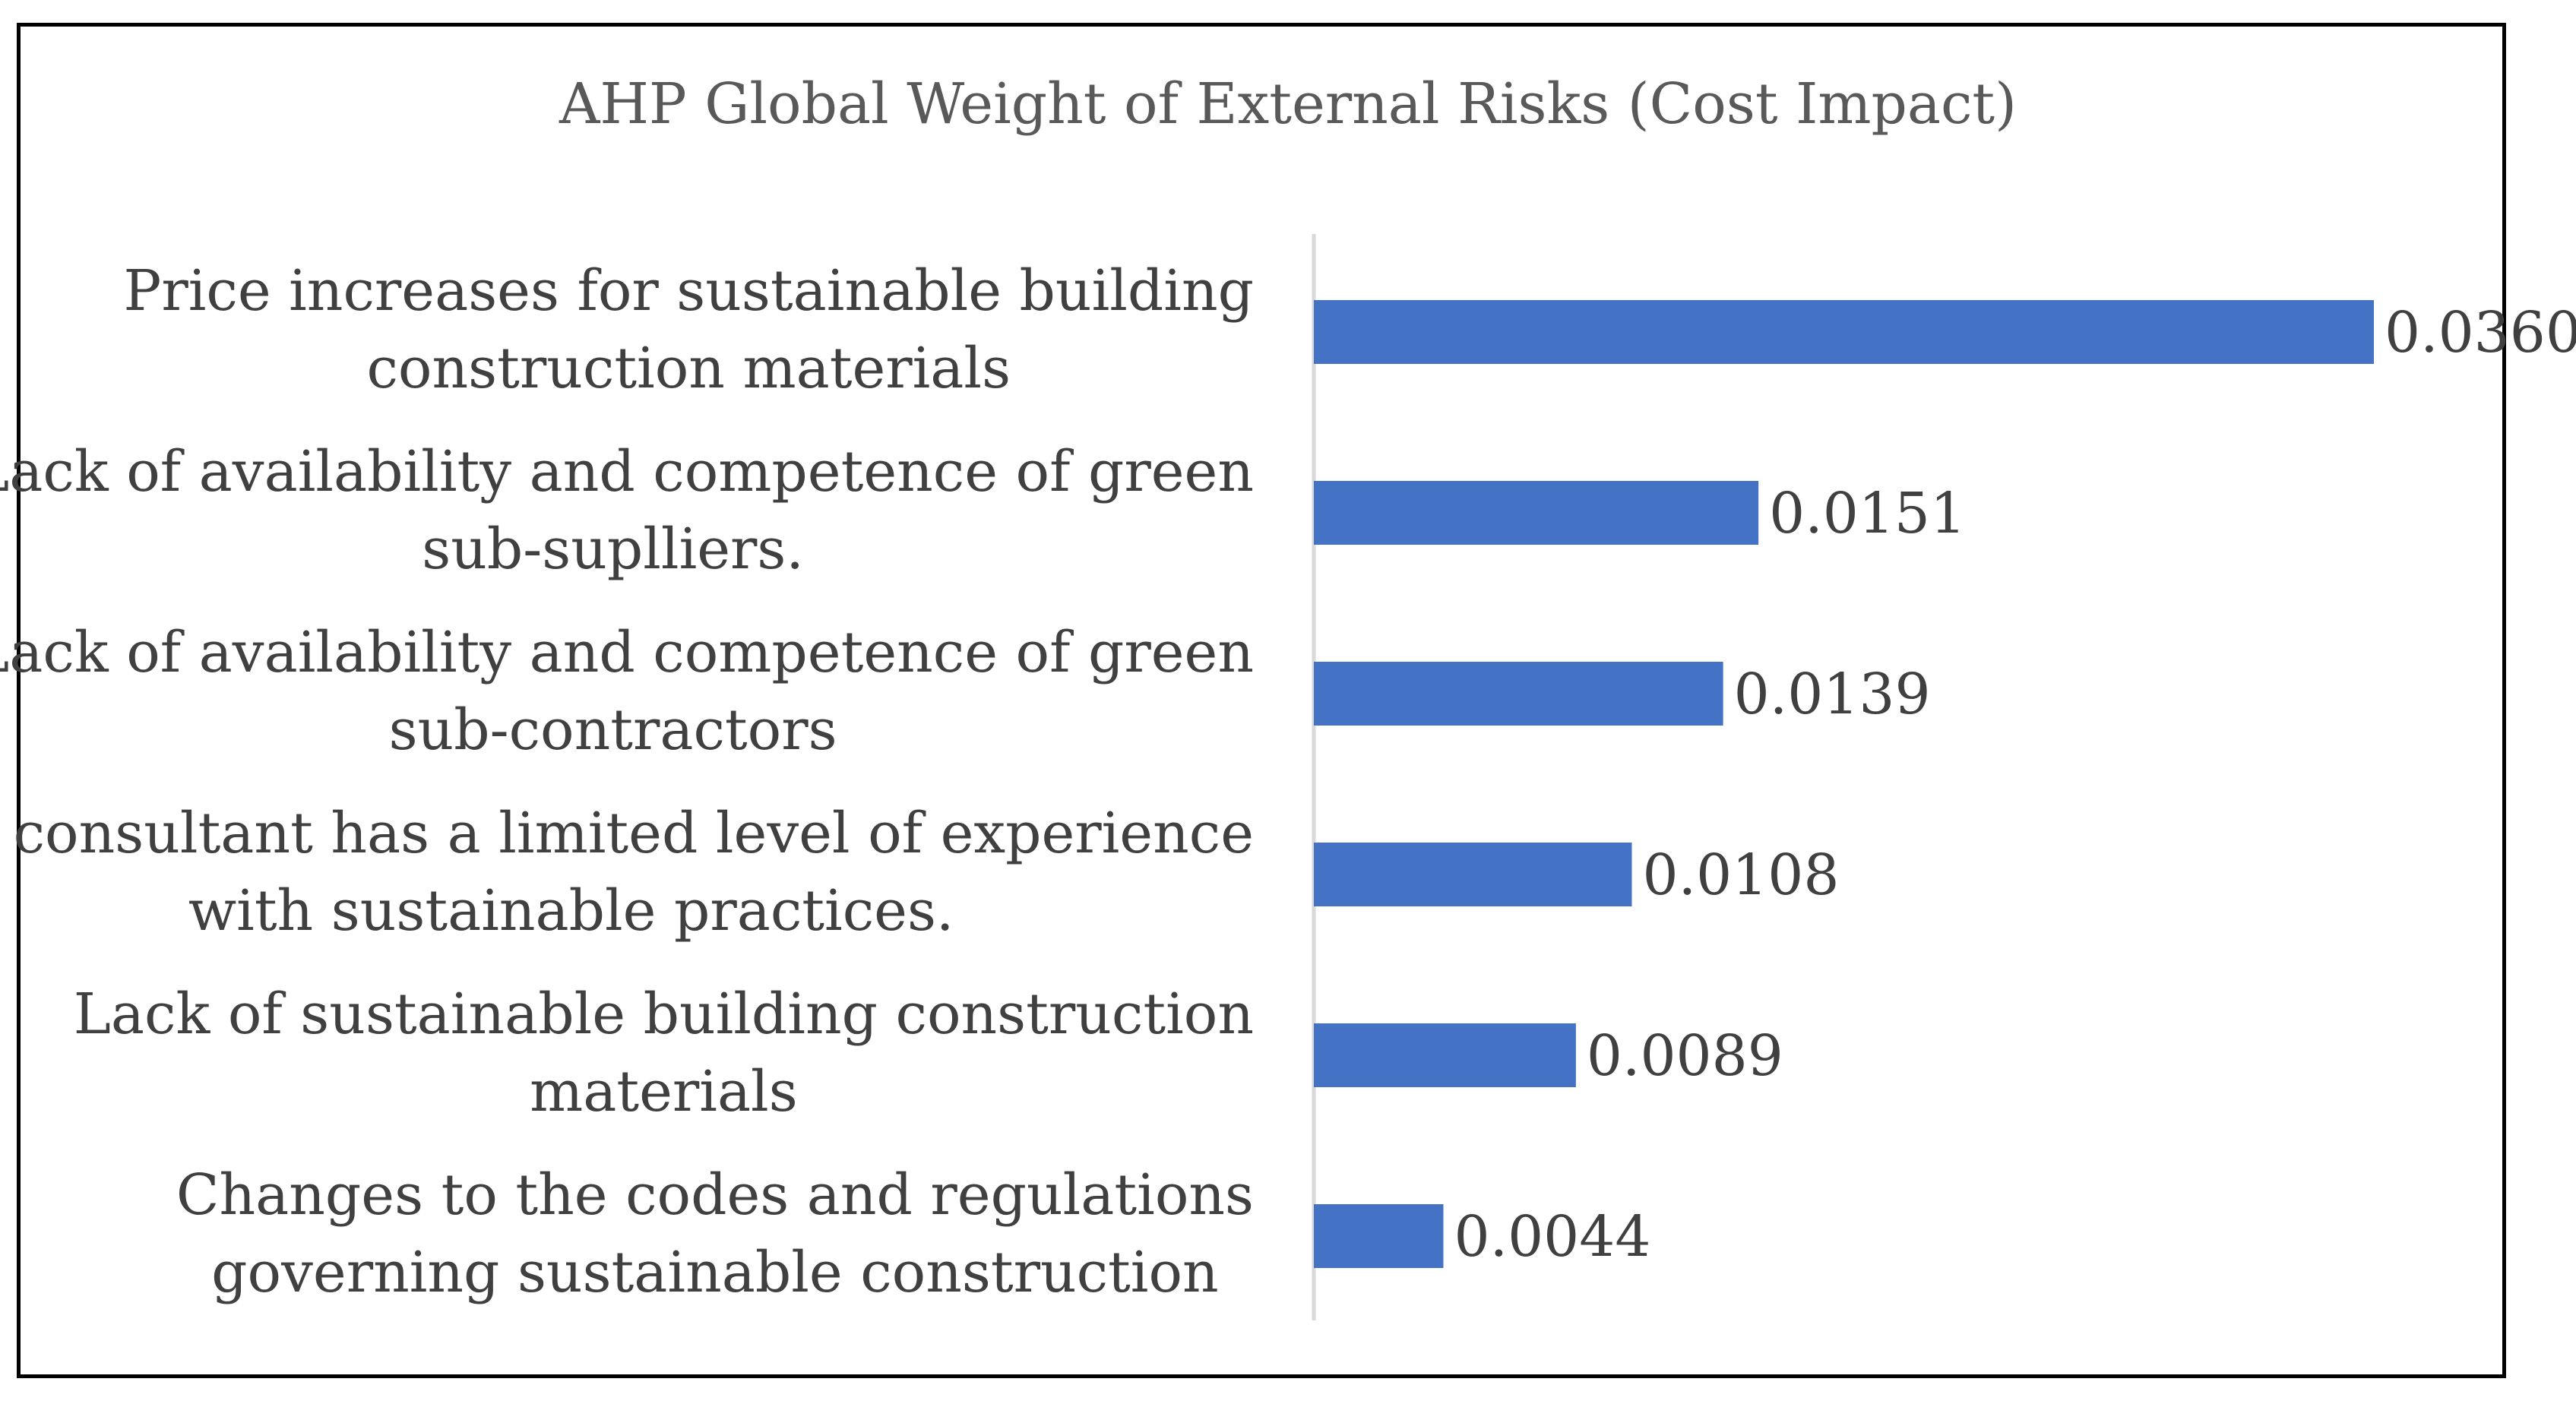 This screenshot has height=1404, width=2576. I want to click on data-label-2: 0.0151, so click(1868, 513).